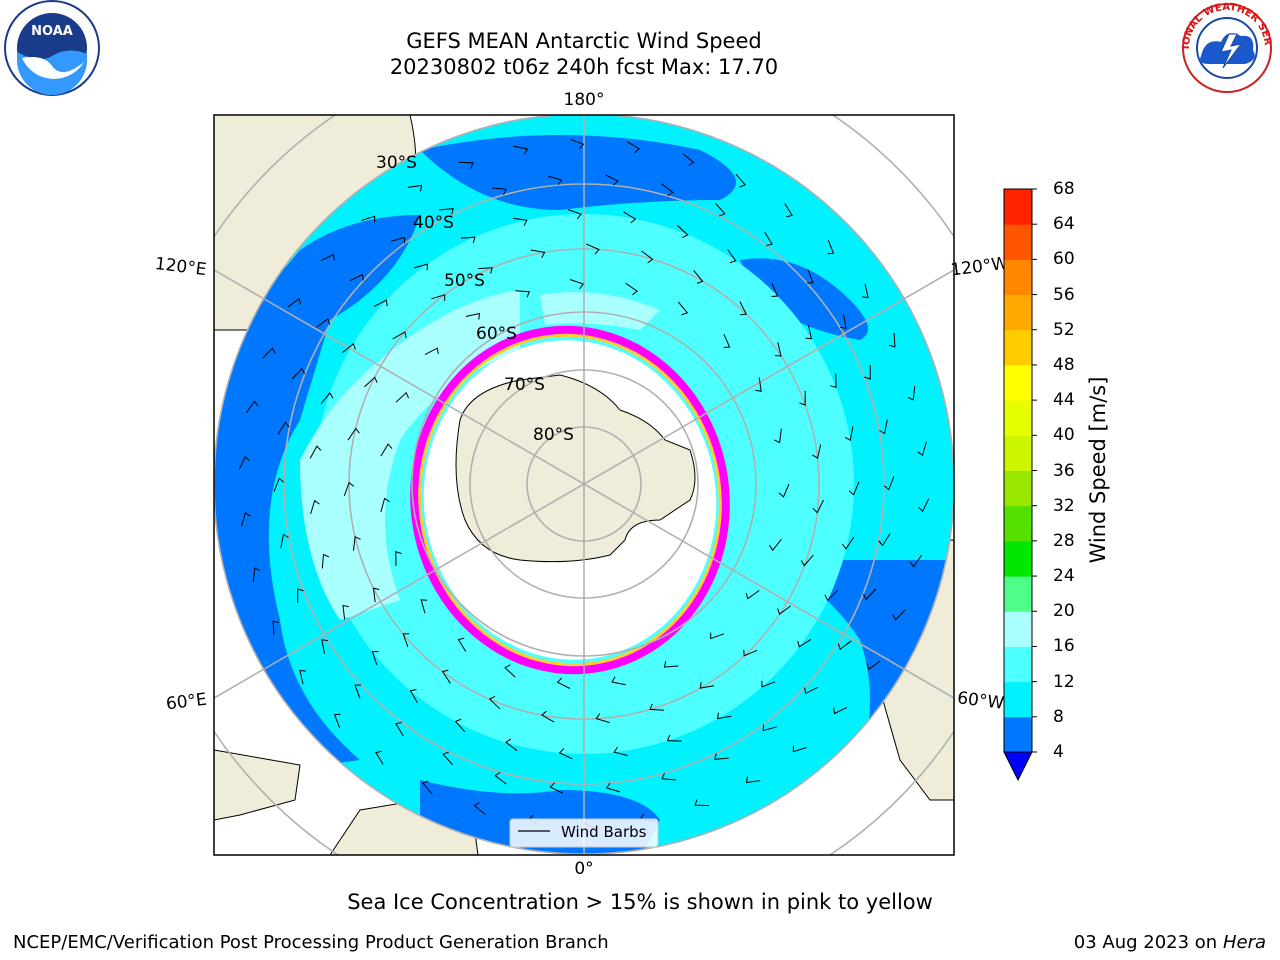  I want to click on nws-logo: NATIONAL WEATHER SERVICE, so click(1224, 46).